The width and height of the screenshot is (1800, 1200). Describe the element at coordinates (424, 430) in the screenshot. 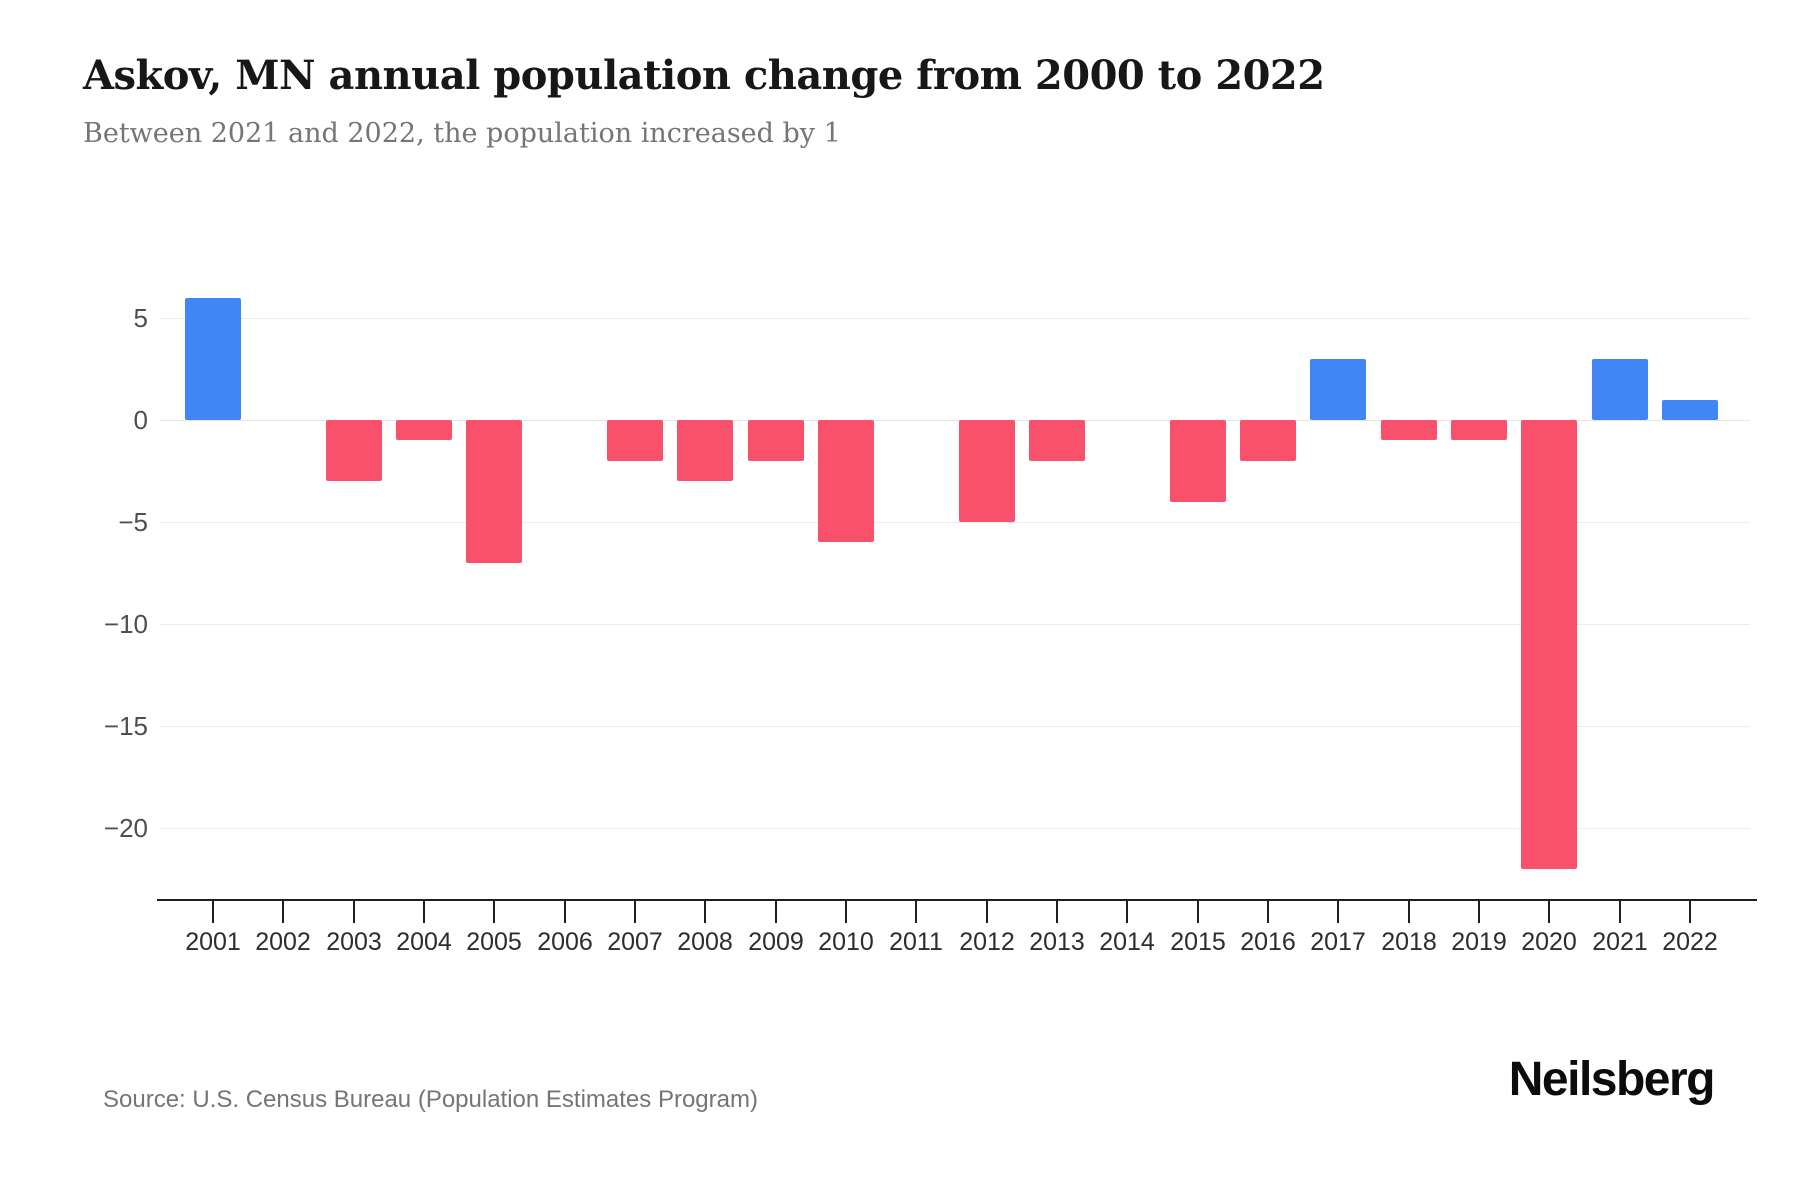

I see `bar-2004` at that location.